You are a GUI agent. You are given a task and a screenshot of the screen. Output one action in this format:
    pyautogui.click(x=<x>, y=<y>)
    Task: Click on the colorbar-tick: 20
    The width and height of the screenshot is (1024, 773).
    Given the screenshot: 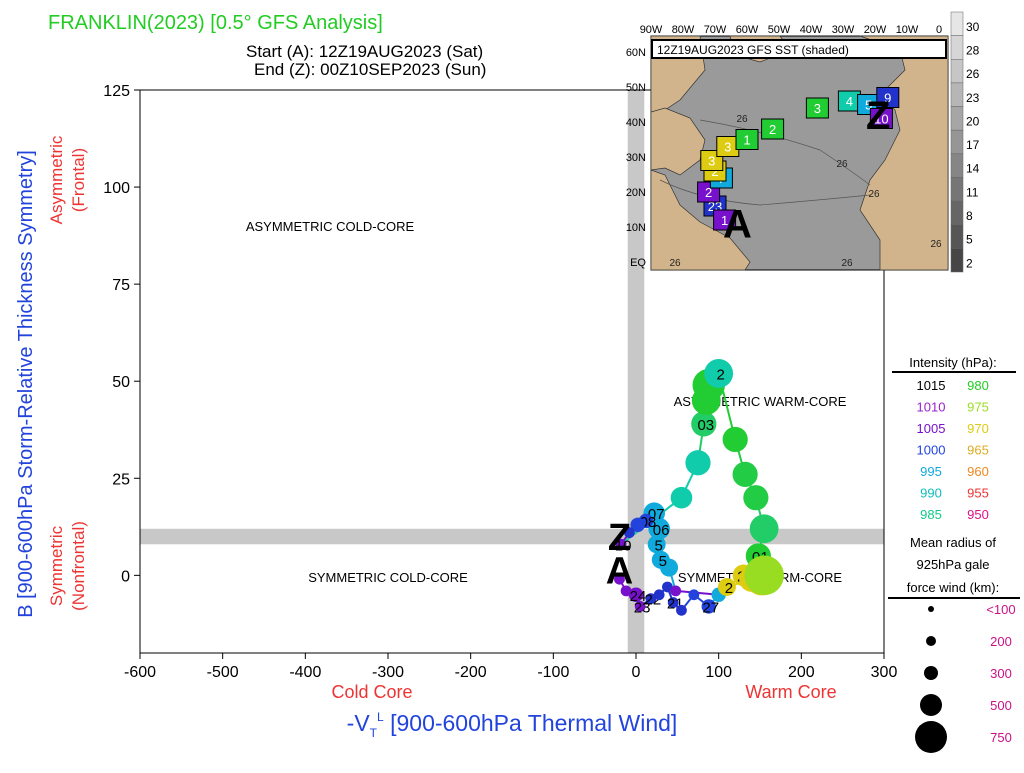 What is the action you would take?
    pyautogui.click(x=973, y=121)
    